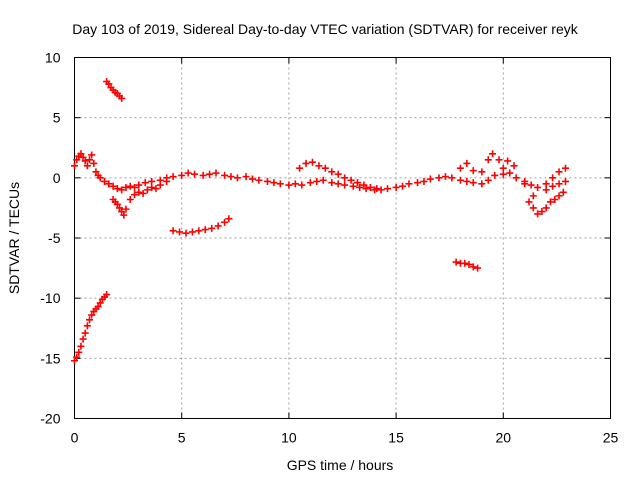 This screenshot has width=640, height=480. What do you see at coordinates (91, 328) in the screenshot?
I see `series-segment-early-negative` at bounding box center [91, 328].